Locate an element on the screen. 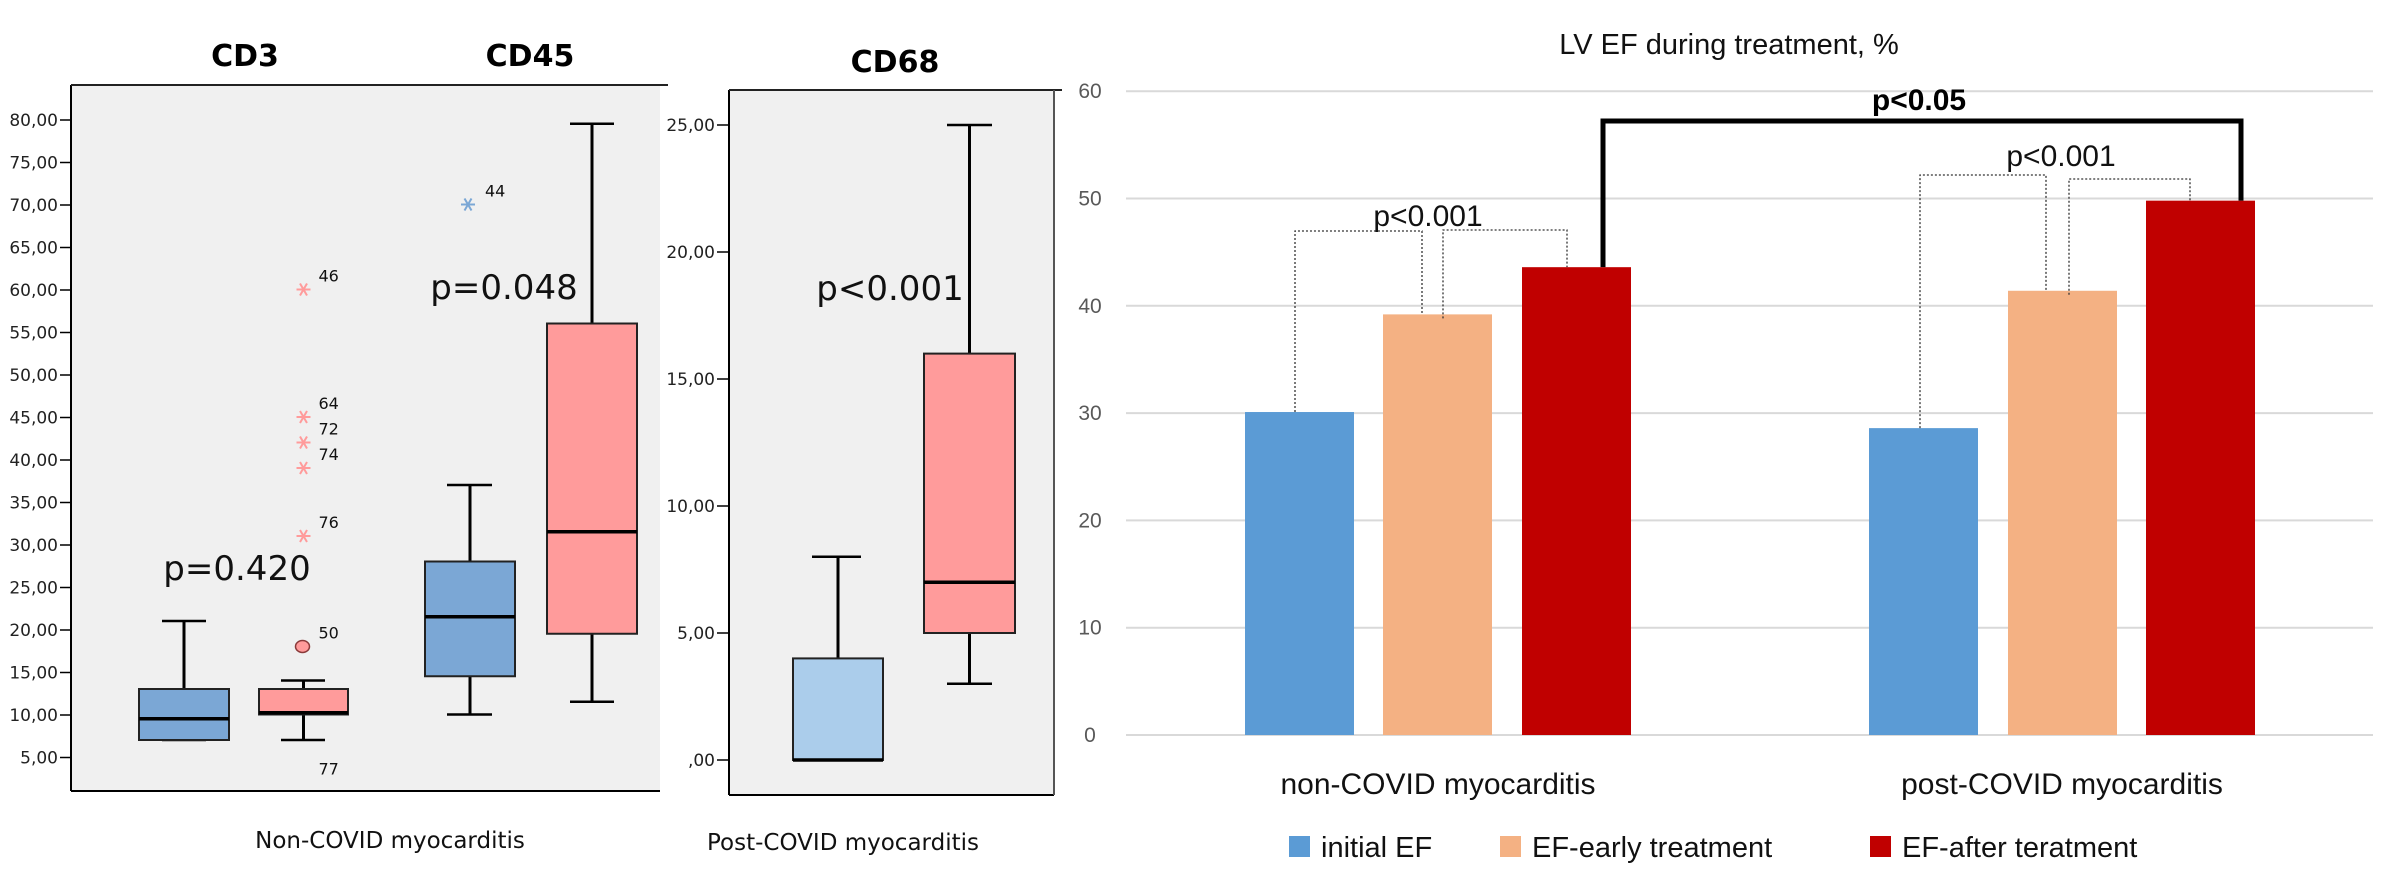 The height and width of the screenshot is (889, 2397). y-tick-label: 50 is located at coordinates (1089, 199).